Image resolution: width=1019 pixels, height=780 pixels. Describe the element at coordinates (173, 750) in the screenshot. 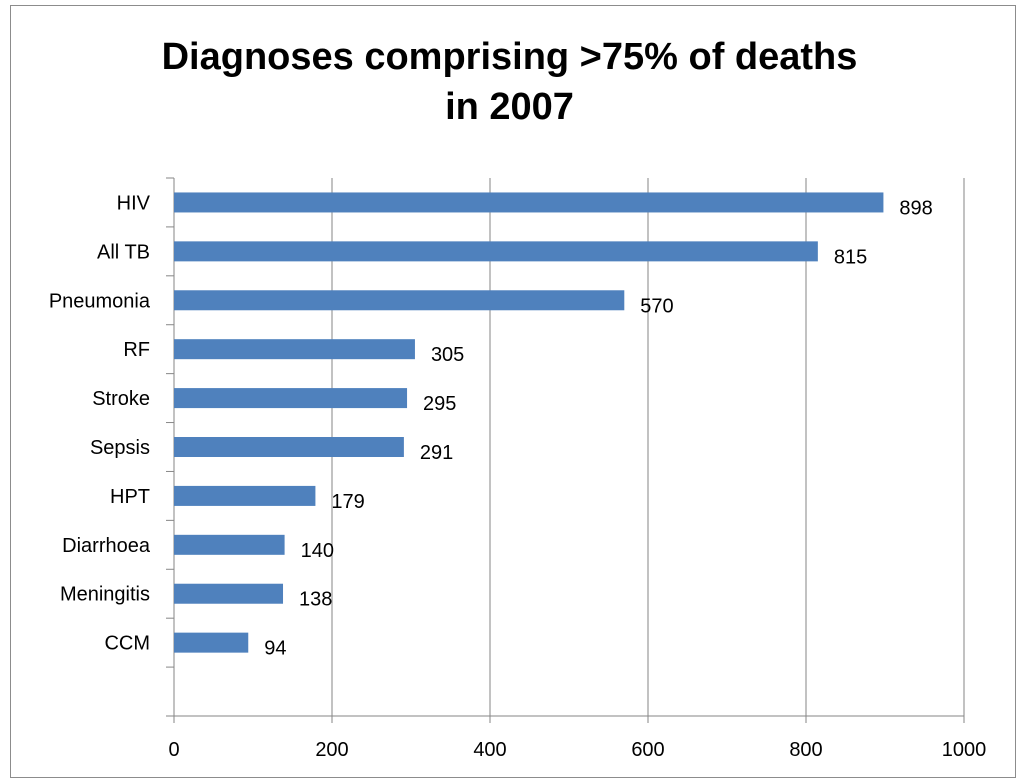

I see `x-tick-label: 0` at that location.